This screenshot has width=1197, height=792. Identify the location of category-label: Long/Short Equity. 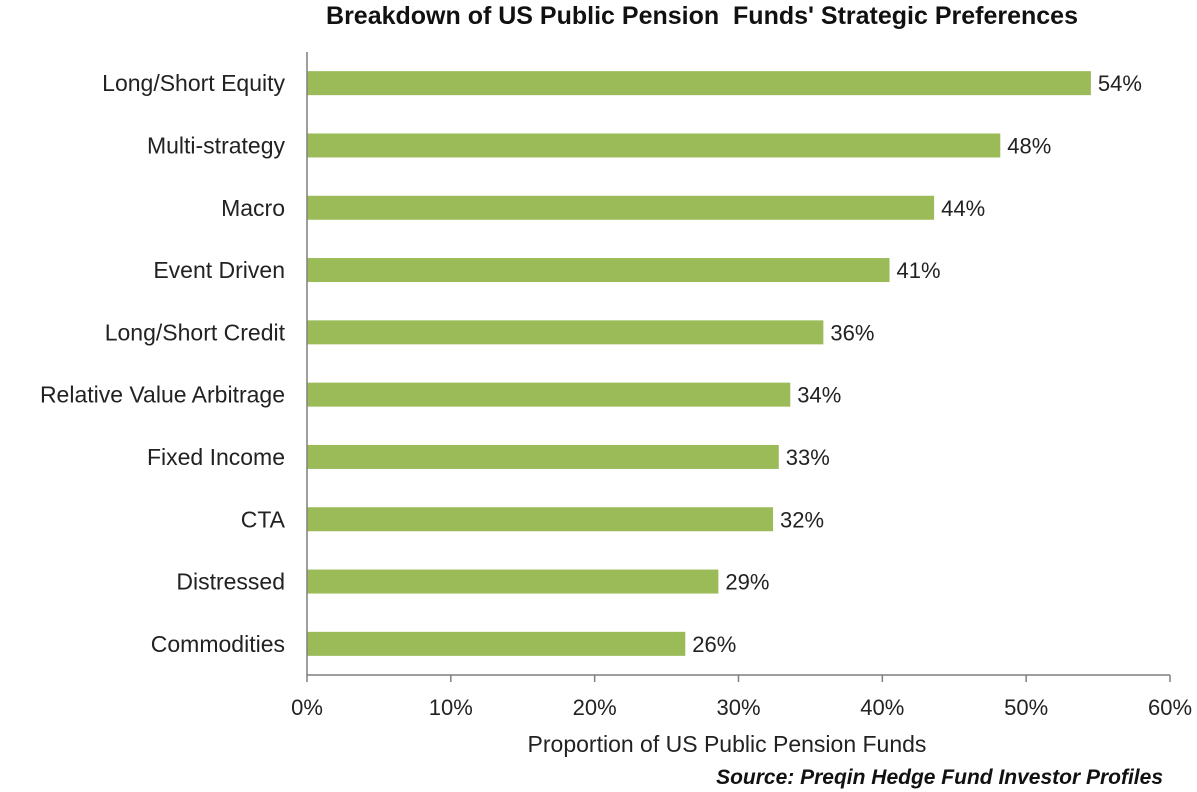
(193, 83).